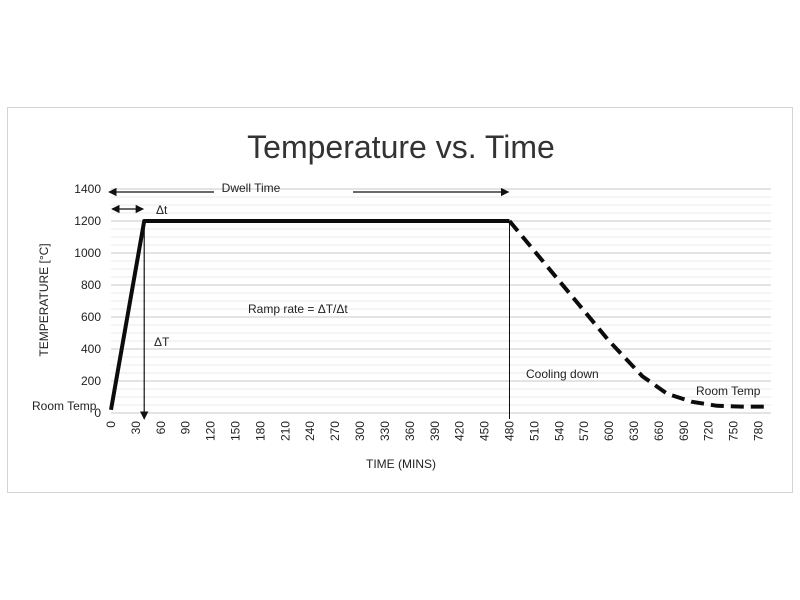 The width and height of the screenshot is (800, 600). I want to click on y-tick-label: 0, so click(97, 413).